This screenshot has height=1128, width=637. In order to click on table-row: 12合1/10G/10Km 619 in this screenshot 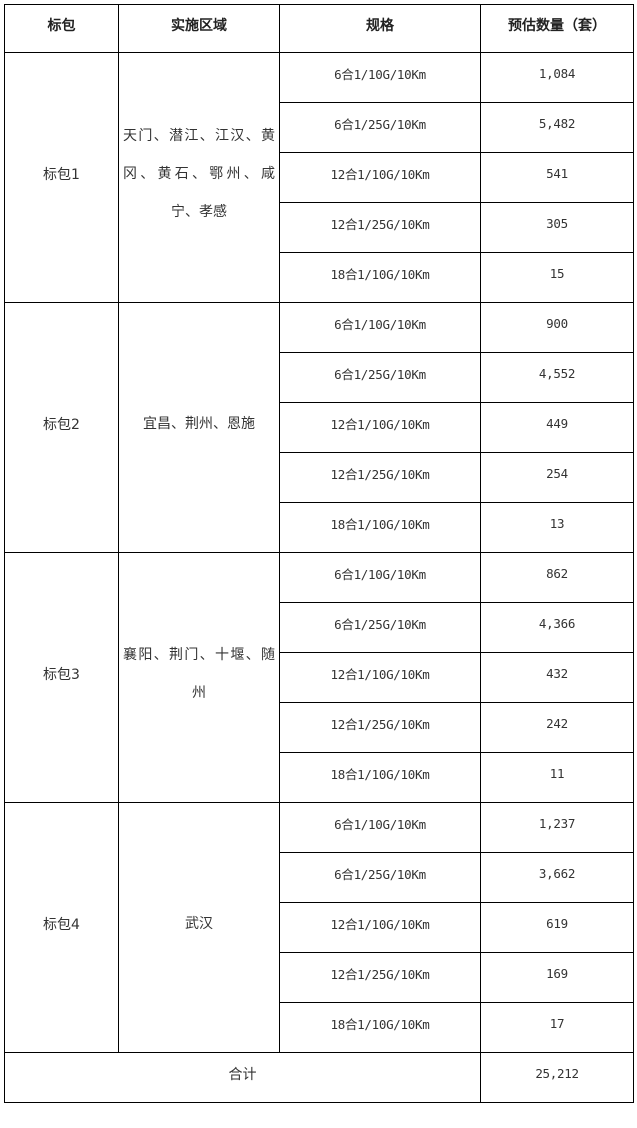, I will do `click(319, 927)`.